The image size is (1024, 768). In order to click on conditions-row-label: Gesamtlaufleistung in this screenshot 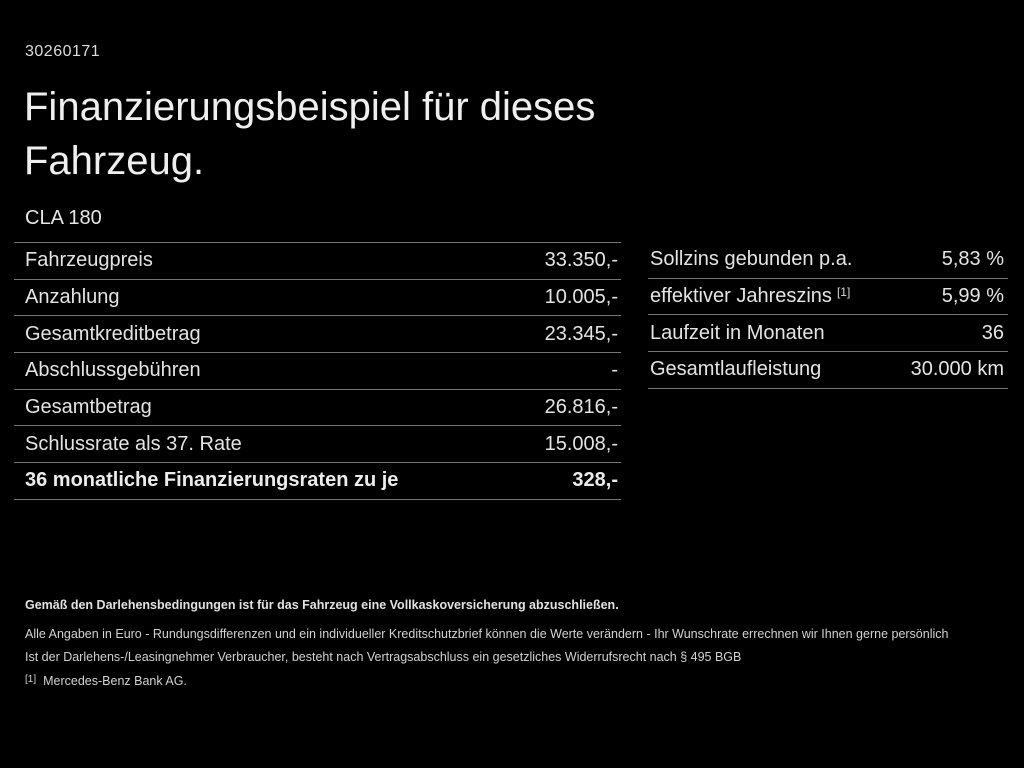, I will do `click(736, 369)`.